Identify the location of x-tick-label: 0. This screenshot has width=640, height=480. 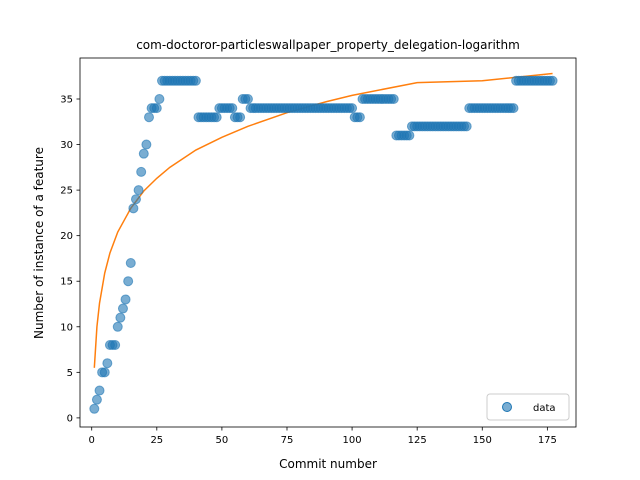
(92, 440).